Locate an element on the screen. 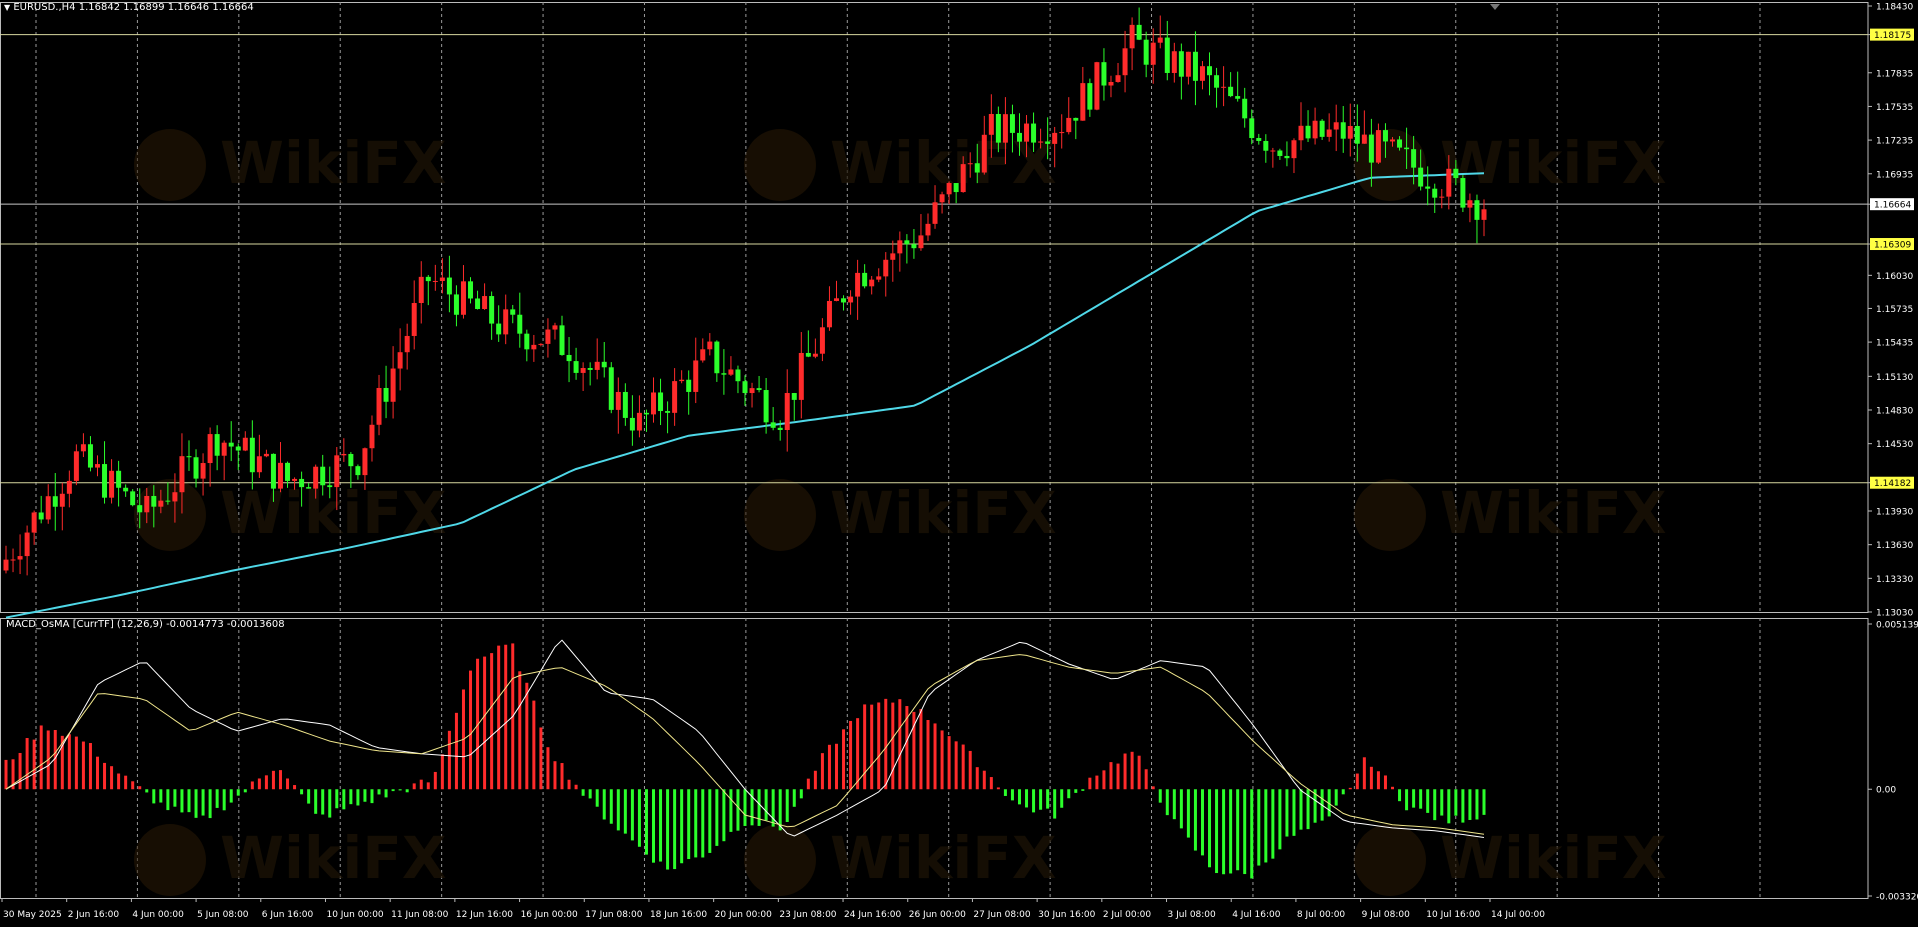 The height and width of the screenshot is (927, 1918). chart-shift-marker-icon is located at coordinates (1495, 7).